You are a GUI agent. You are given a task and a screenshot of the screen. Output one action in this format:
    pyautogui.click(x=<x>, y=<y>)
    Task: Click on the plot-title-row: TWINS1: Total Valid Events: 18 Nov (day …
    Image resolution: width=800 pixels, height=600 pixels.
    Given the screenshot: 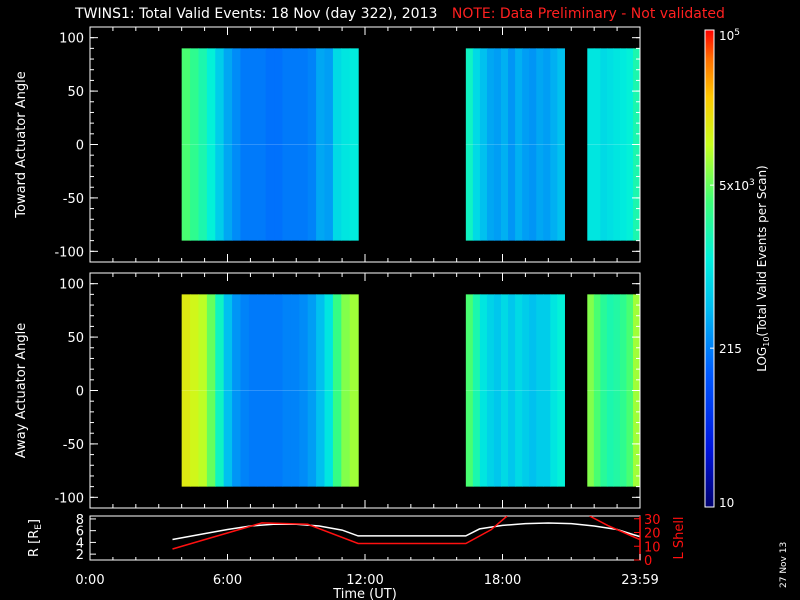 What is the action you would take?
    pyautogui.click(x=400, y=14)
    